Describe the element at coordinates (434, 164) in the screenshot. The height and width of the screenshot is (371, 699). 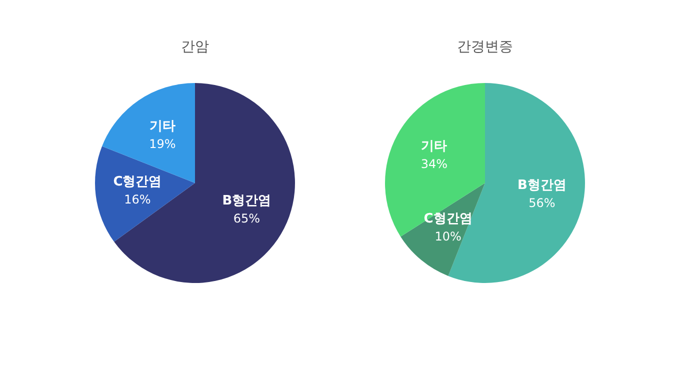
I see `data-label: 34%` at that location.